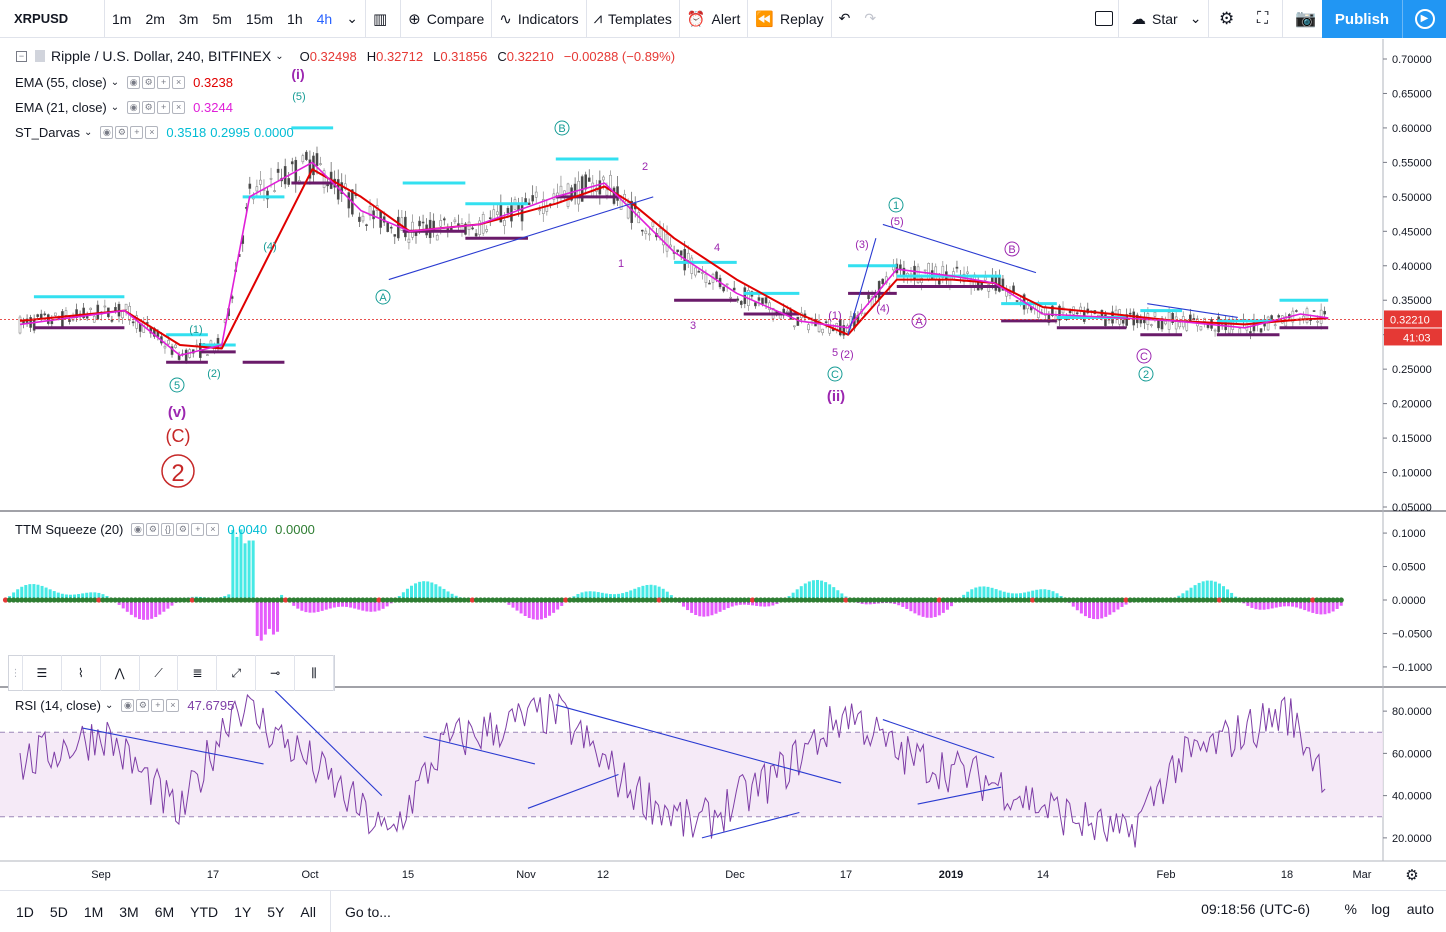 This screenshot has height=932, width=1446. I want to click on interval-2m: 2m, so click(155, 18).